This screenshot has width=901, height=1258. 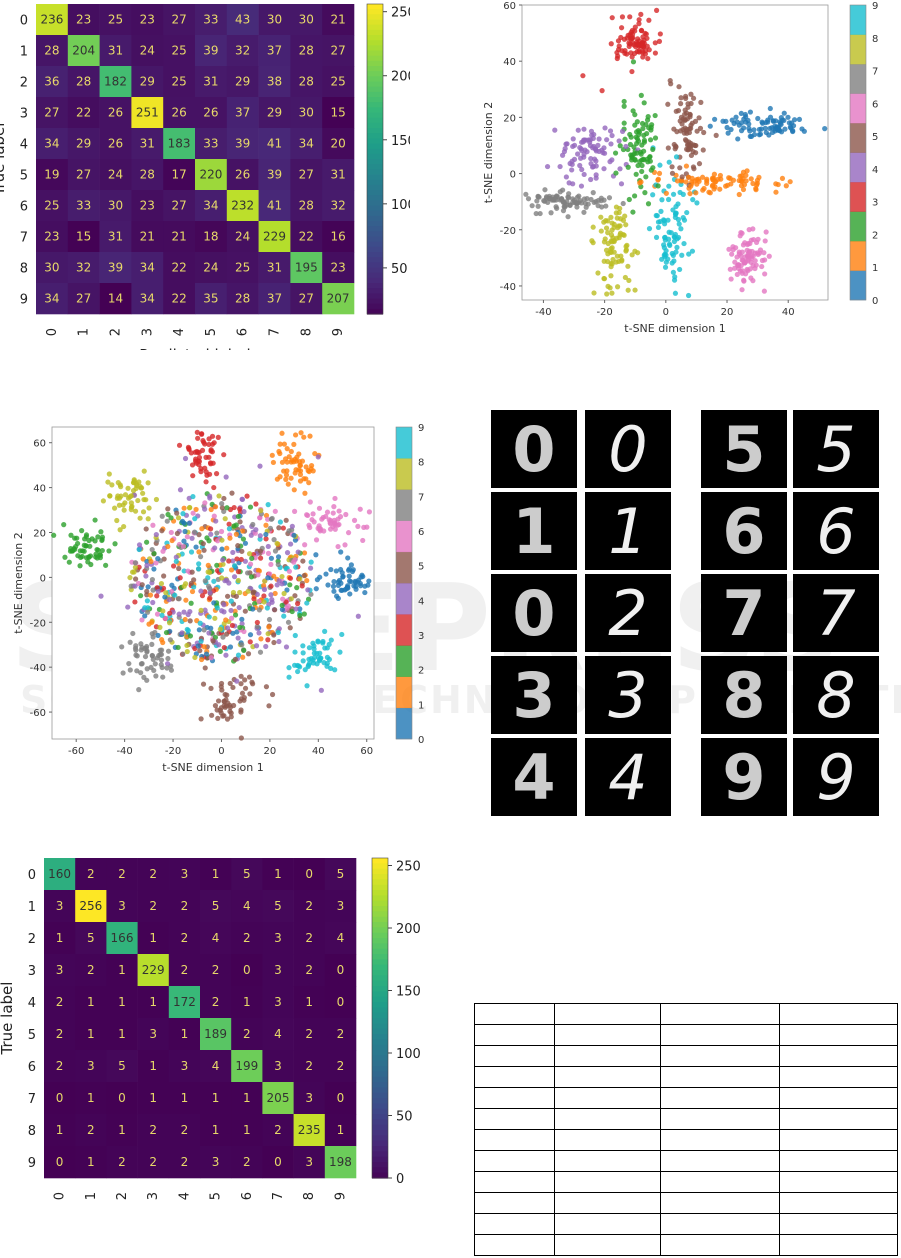 What do you see at coordinates (341, 1002) in the screenshot?
I see `cell-value: 0` at bounding box center [341, 1002].